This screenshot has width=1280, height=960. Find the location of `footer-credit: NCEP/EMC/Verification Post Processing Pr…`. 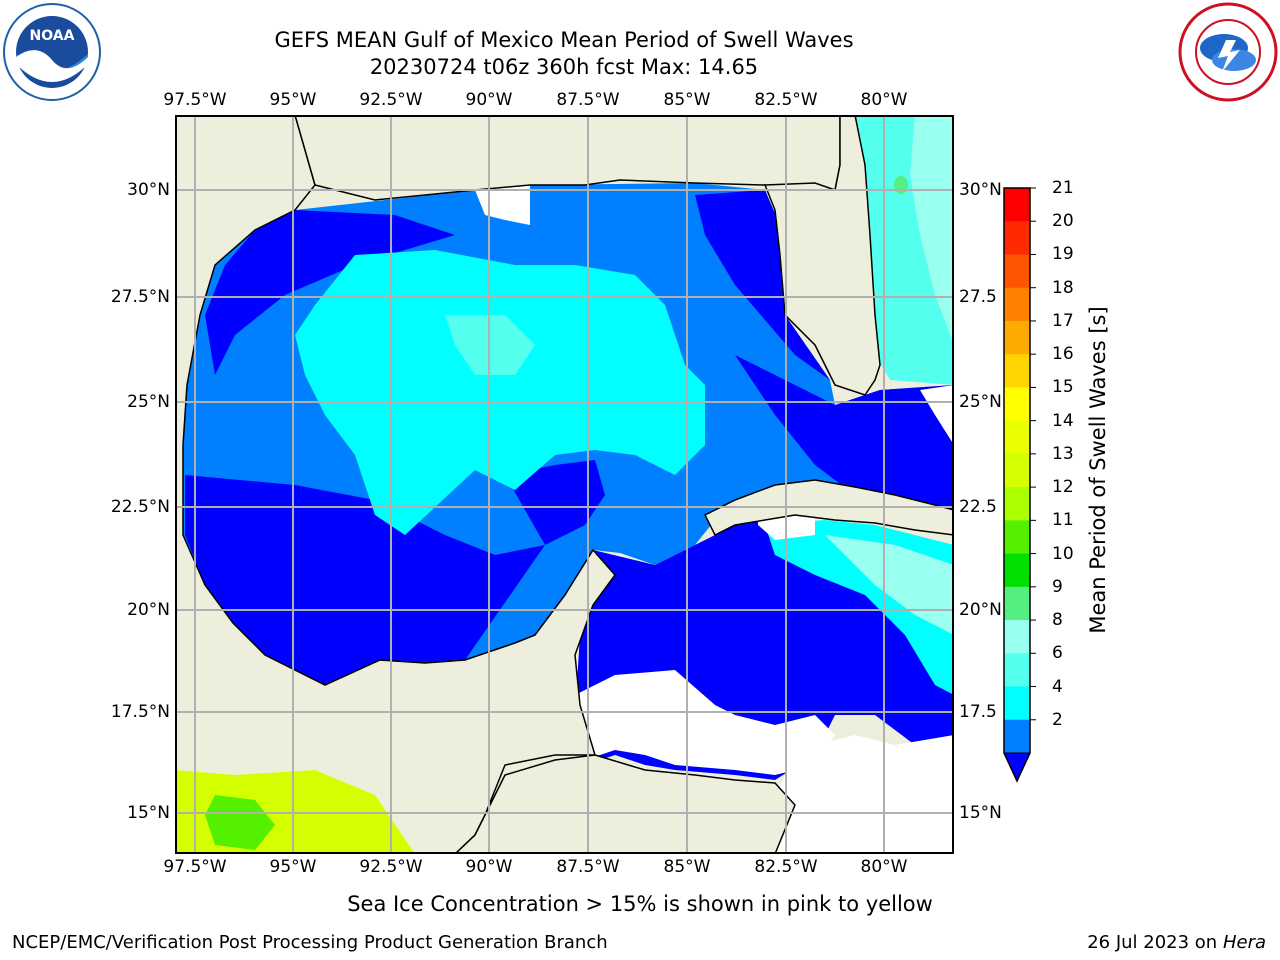

footer-credit: NCEP/EMC/Verification Post Processing Pr… is located at coordinates (310, 942).